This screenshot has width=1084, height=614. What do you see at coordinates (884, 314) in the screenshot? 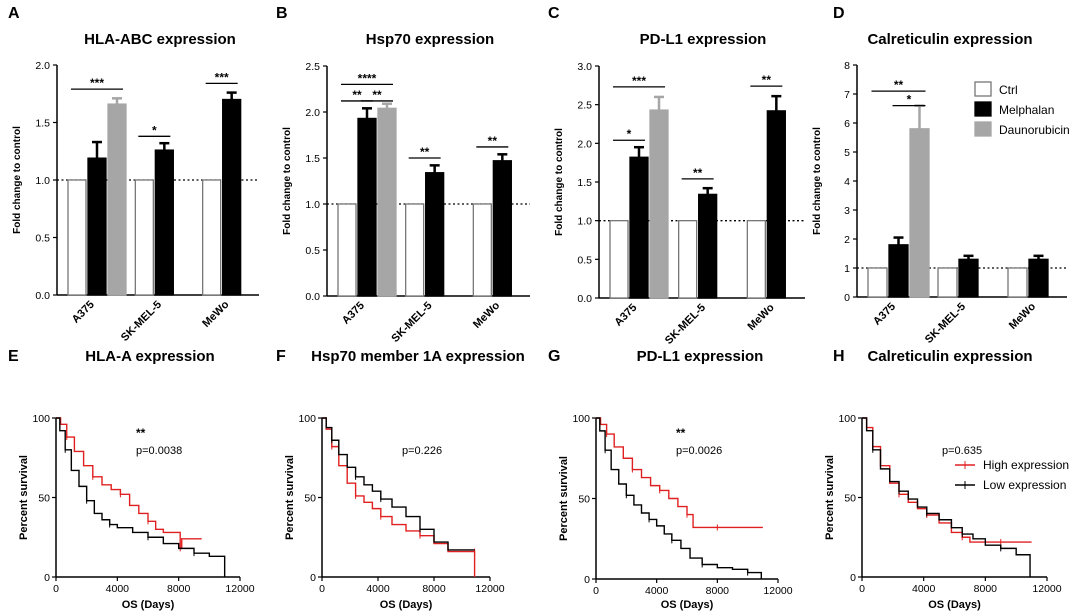
I see `category-label: A375` at bounding box center [884, 314].